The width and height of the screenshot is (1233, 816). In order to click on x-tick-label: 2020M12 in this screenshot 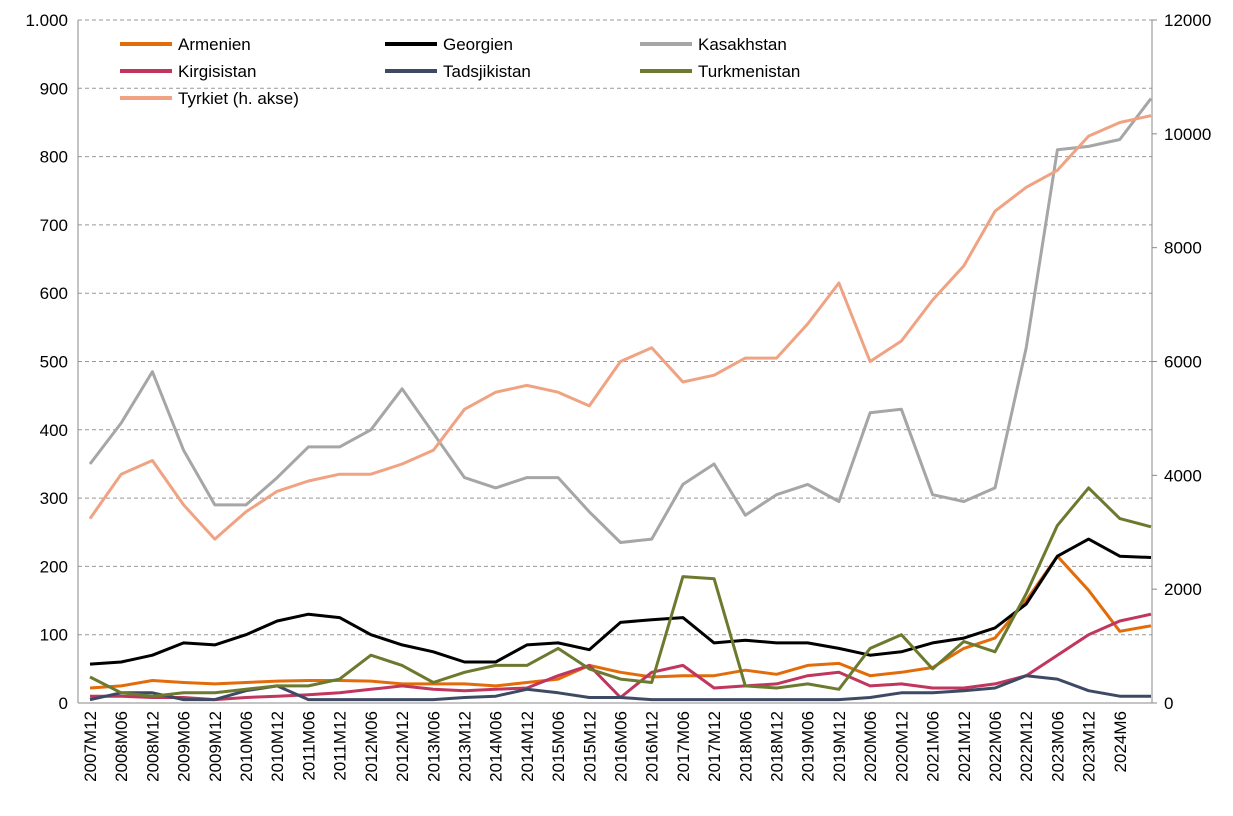, I will do `click(901, 746)`.